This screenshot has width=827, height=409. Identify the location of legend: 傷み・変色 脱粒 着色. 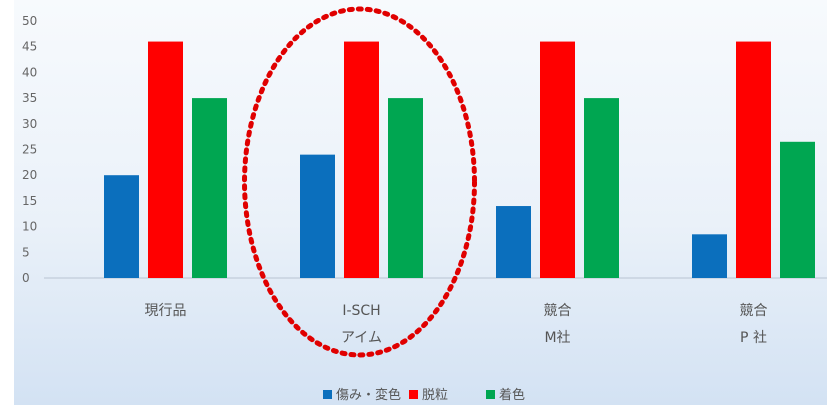
(424, 395).